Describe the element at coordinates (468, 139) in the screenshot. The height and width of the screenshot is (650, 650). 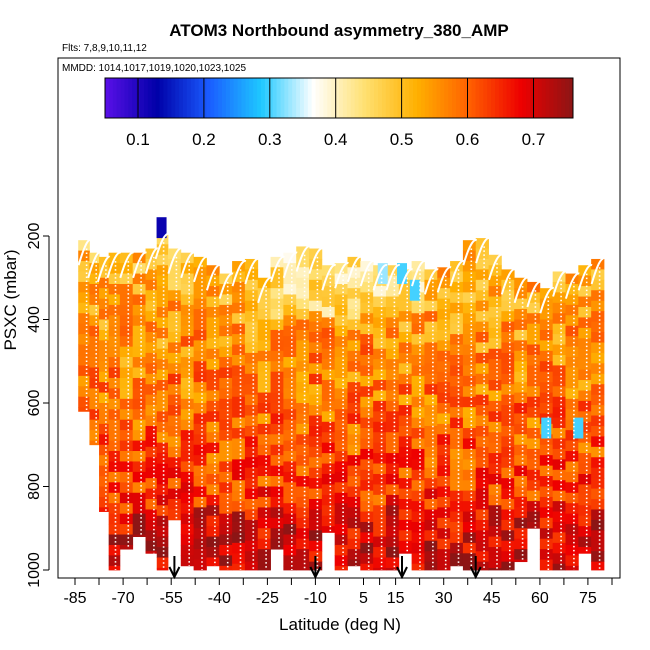
I see `colorbar-tick-label: 0.6` at that location.